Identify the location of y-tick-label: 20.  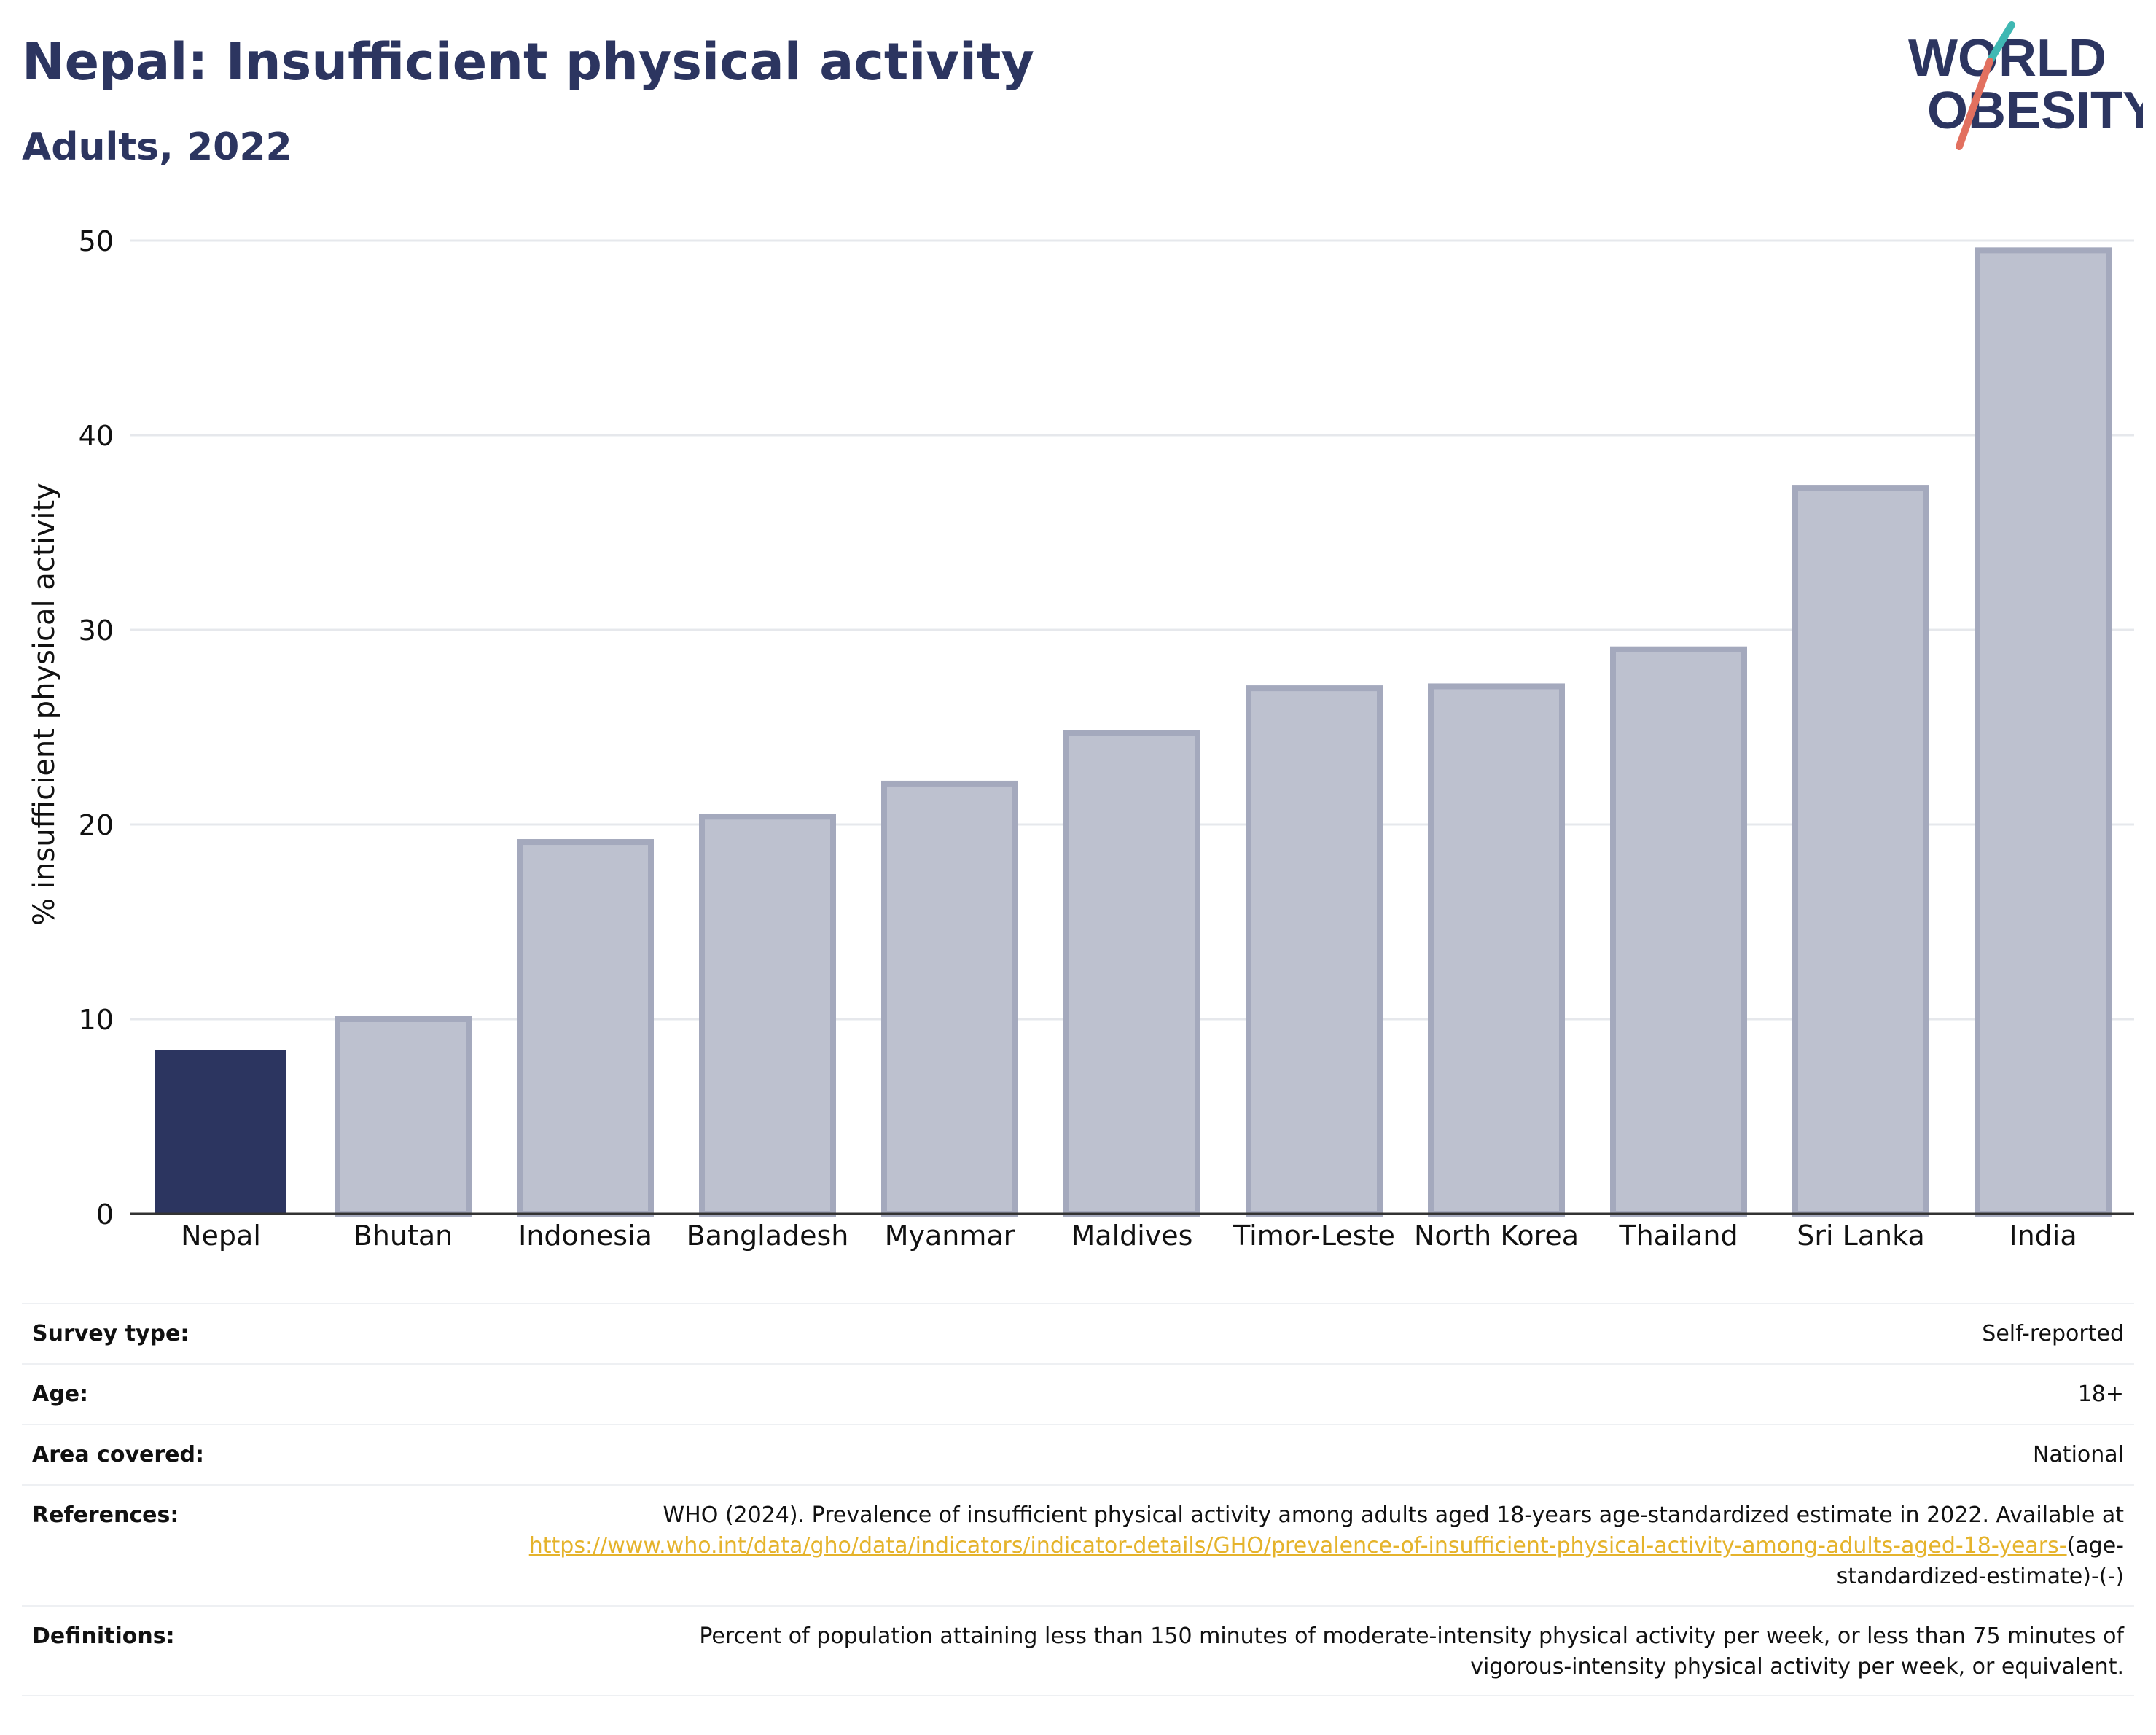
(97, 825).